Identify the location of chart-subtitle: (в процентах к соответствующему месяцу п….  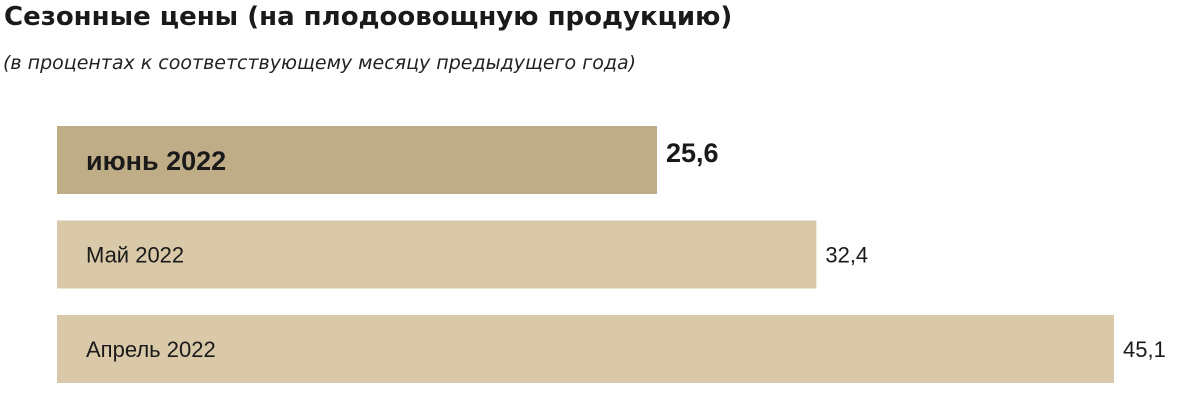
(320, 63).